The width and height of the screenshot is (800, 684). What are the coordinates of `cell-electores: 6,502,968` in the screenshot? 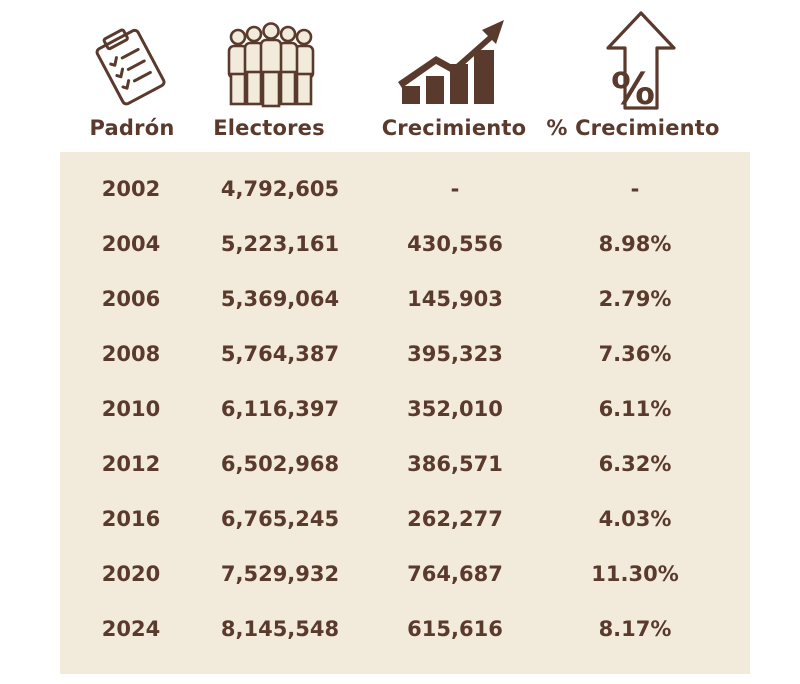 It's located at (280, 464).